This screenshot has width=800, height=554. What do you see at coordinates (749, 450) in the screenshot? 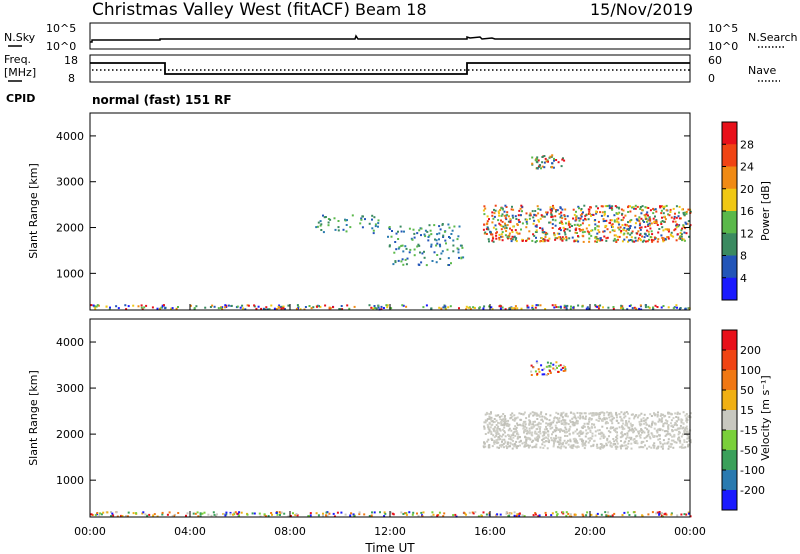
I see `colorbar-tick-label: -50` at bounding box center [749, 450].